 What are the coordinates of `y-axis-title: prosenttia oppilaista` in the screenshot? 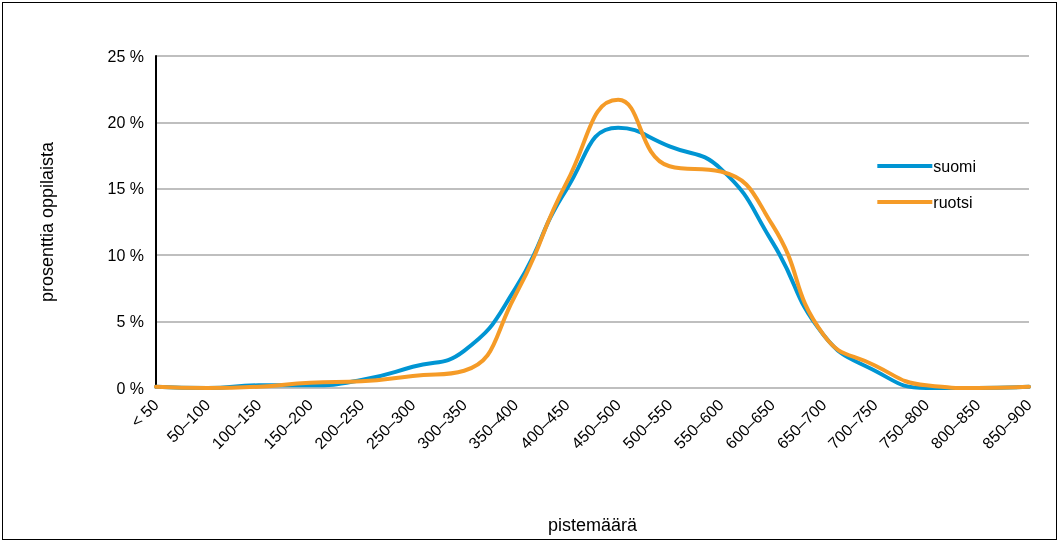 It's located at (47, 221).